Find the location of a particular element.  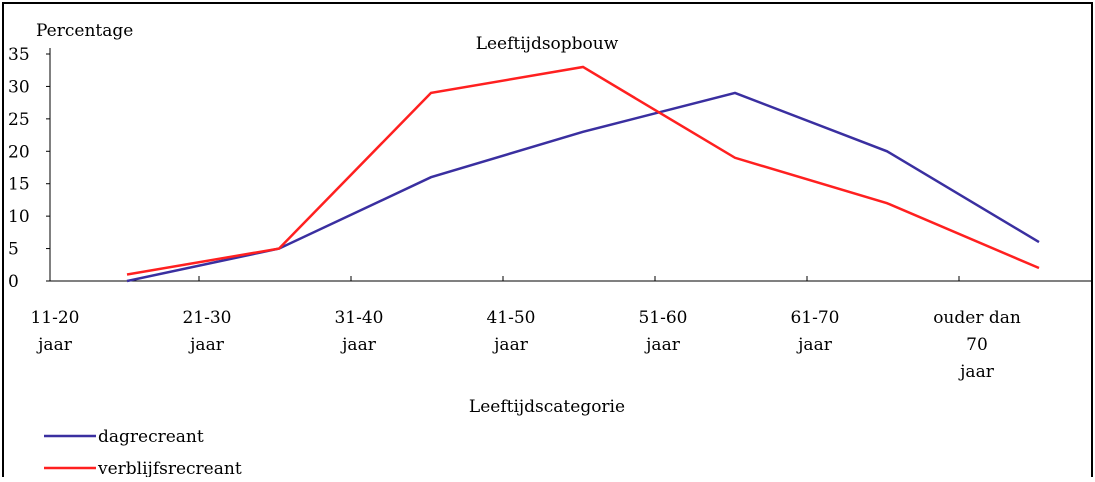

x-tick-label-line: 70 is located at coordinates (977, 345).